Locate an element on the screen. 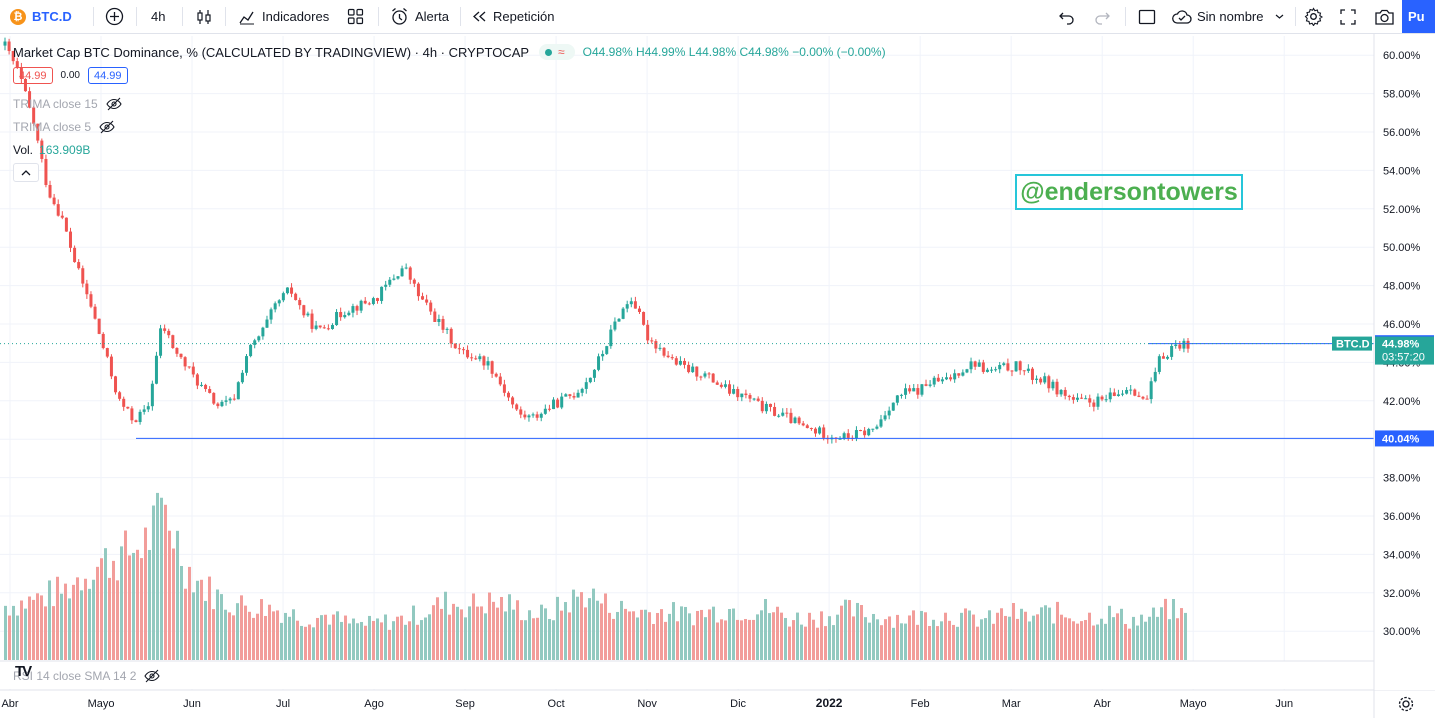 The image size is (1435, 718). layout-button is located at coordinates (1147, 16).